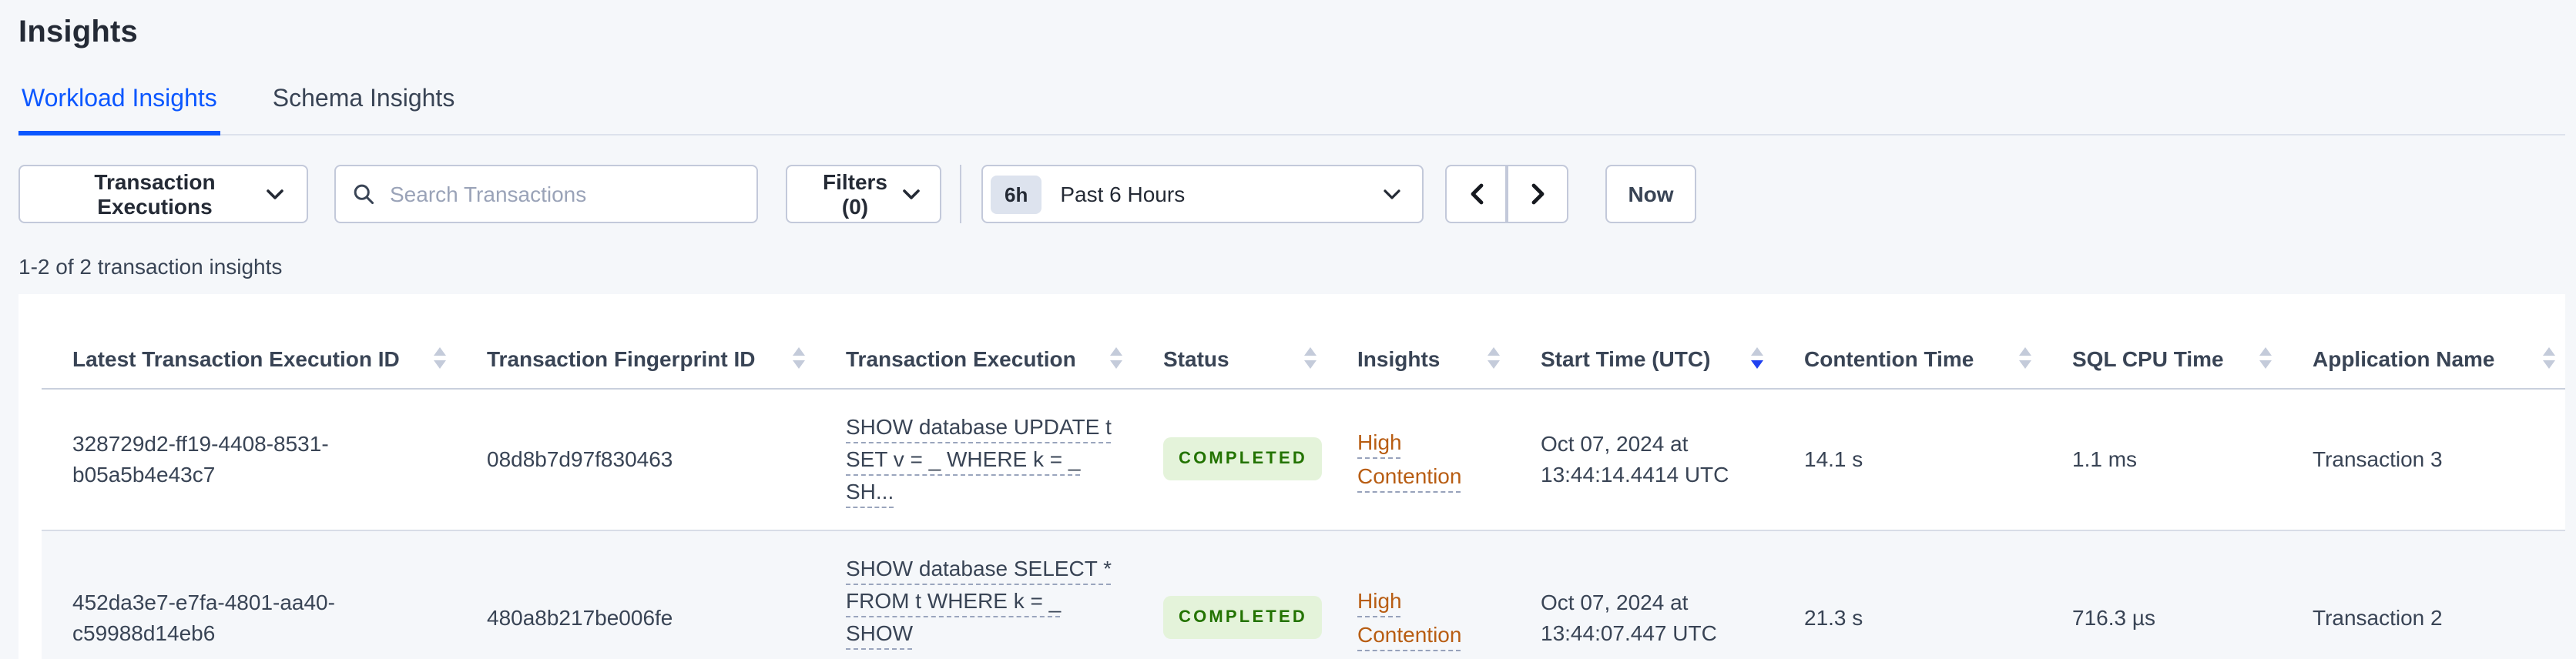 The width and height of the screenshot is (2576, 659). Describe the element at coordinates (1202, 194) in the screenshot. I see `time-range-dropdown: 6h Past 6 Hours` at that location.